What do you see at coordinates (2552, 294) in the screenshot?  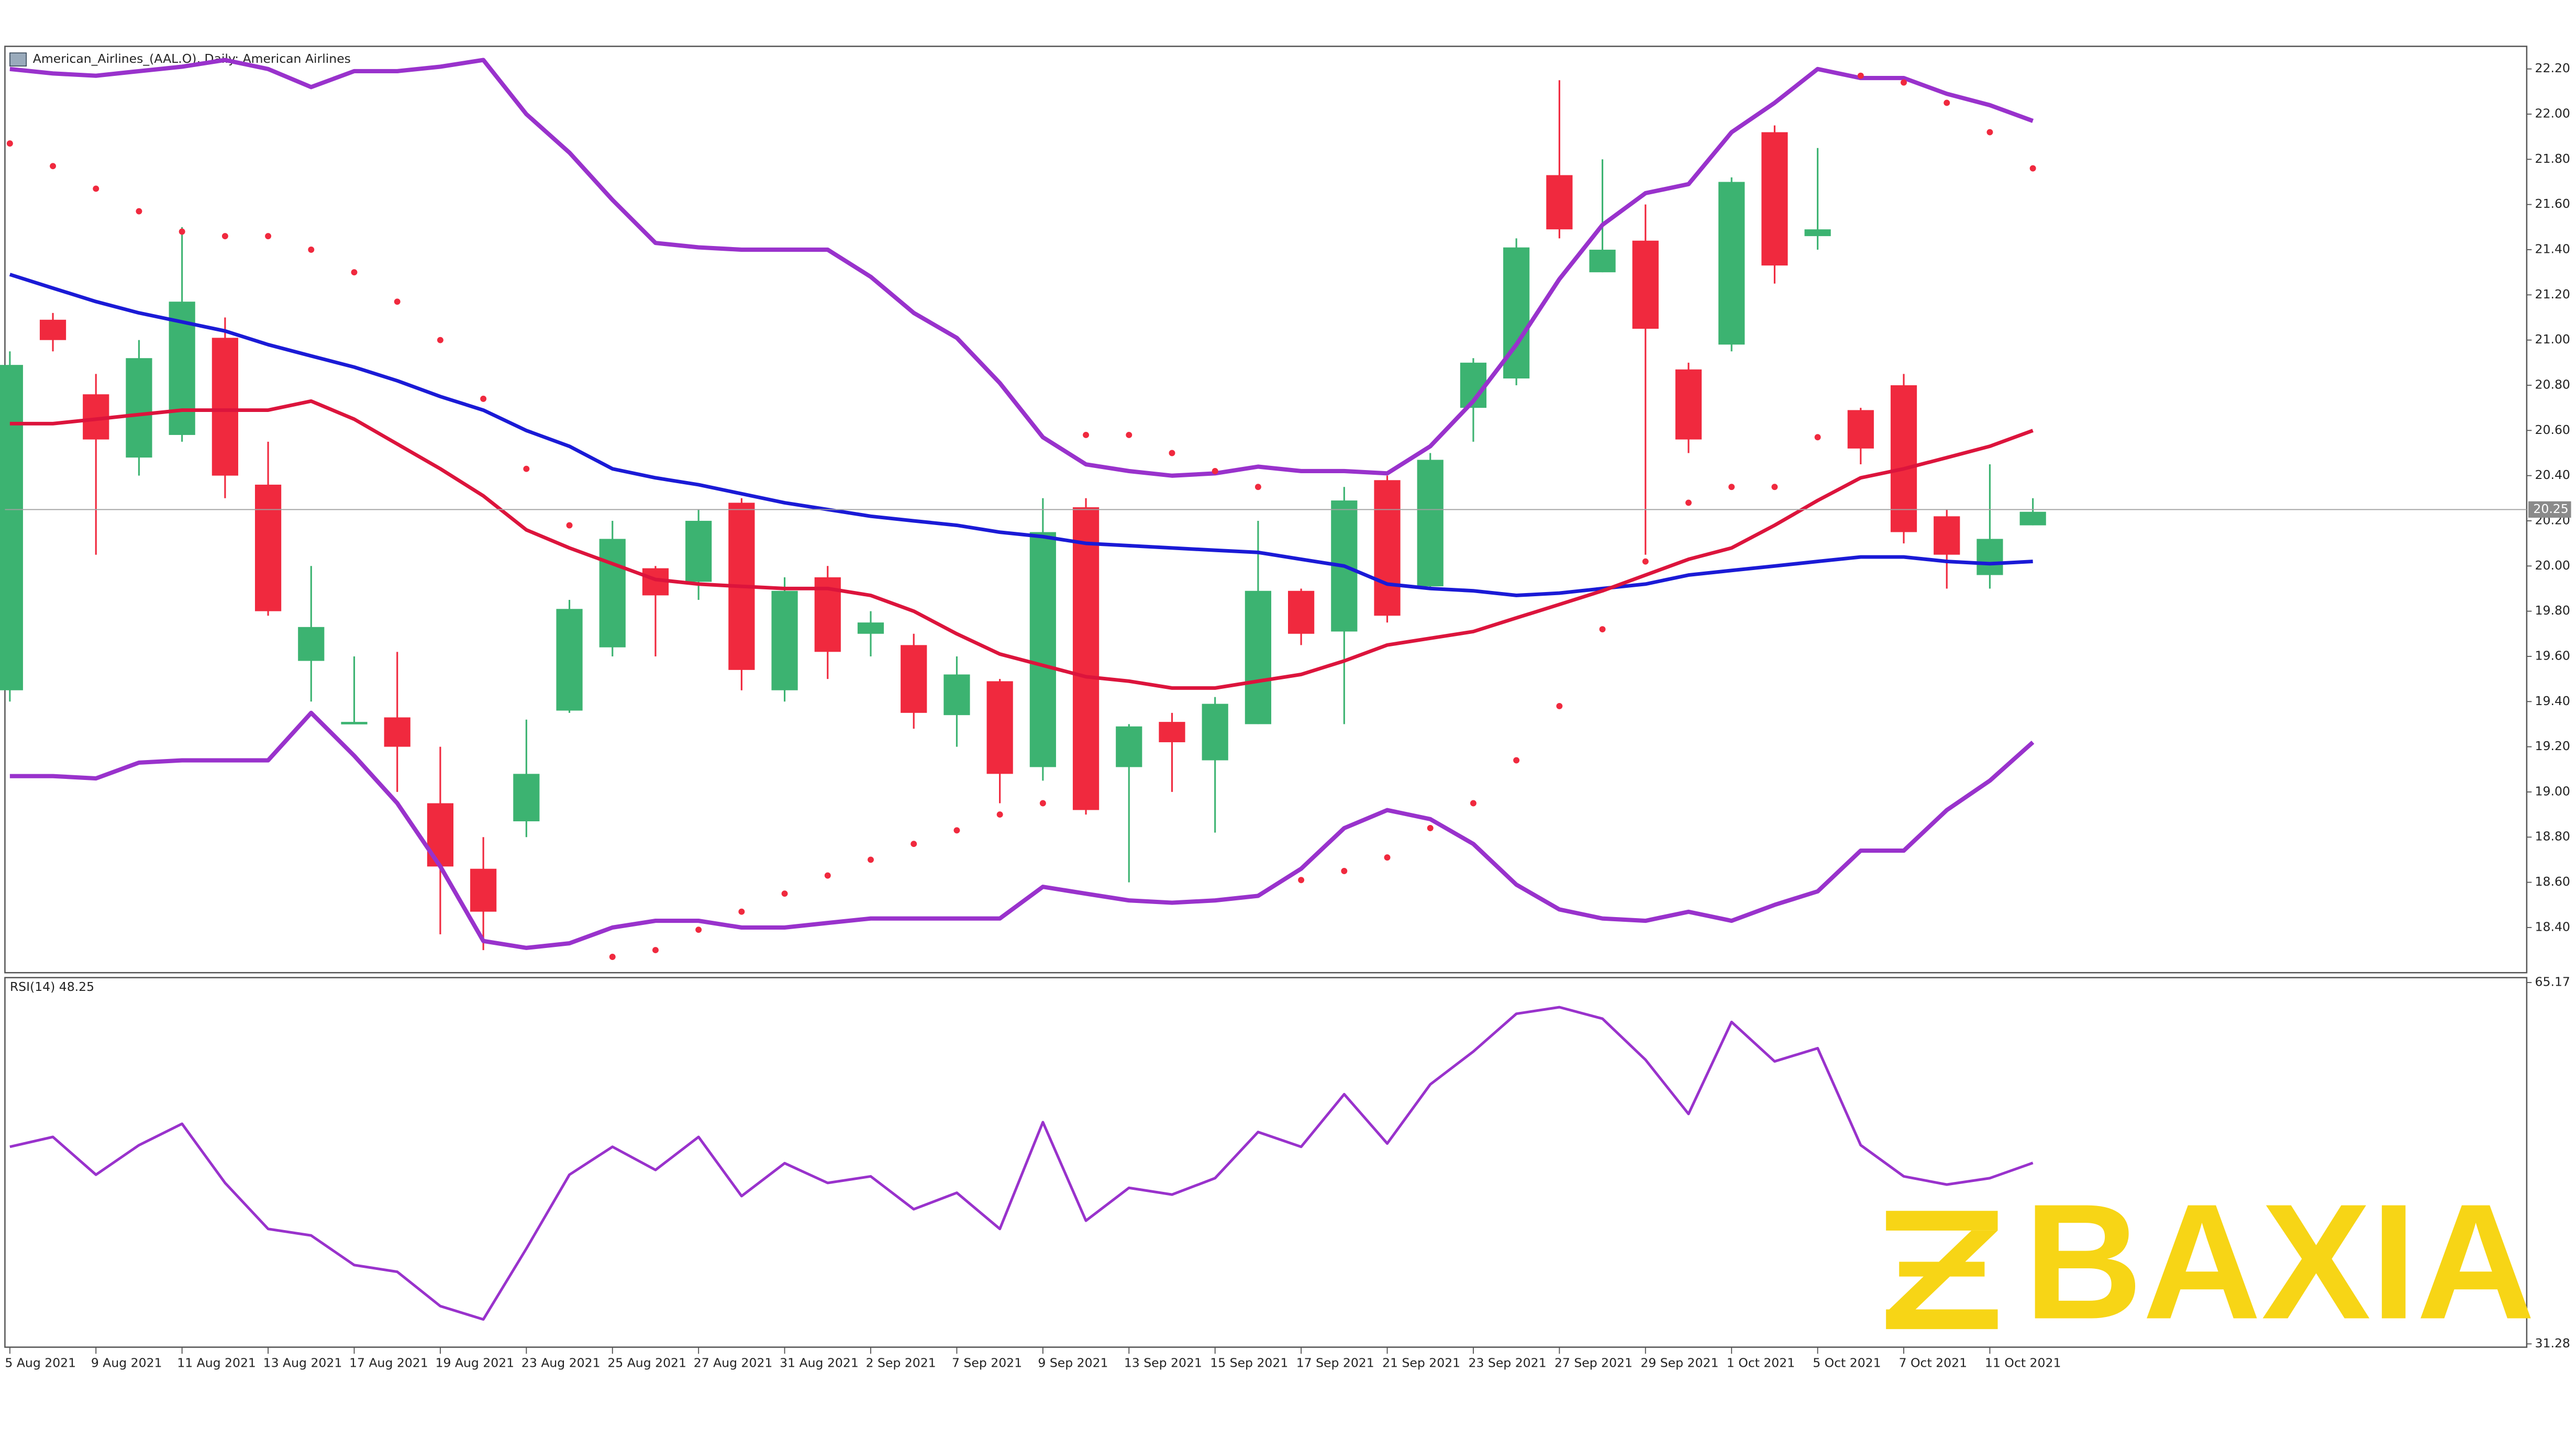 I see `y-tick-label: 21.20` at bounding box center [2552, 294].